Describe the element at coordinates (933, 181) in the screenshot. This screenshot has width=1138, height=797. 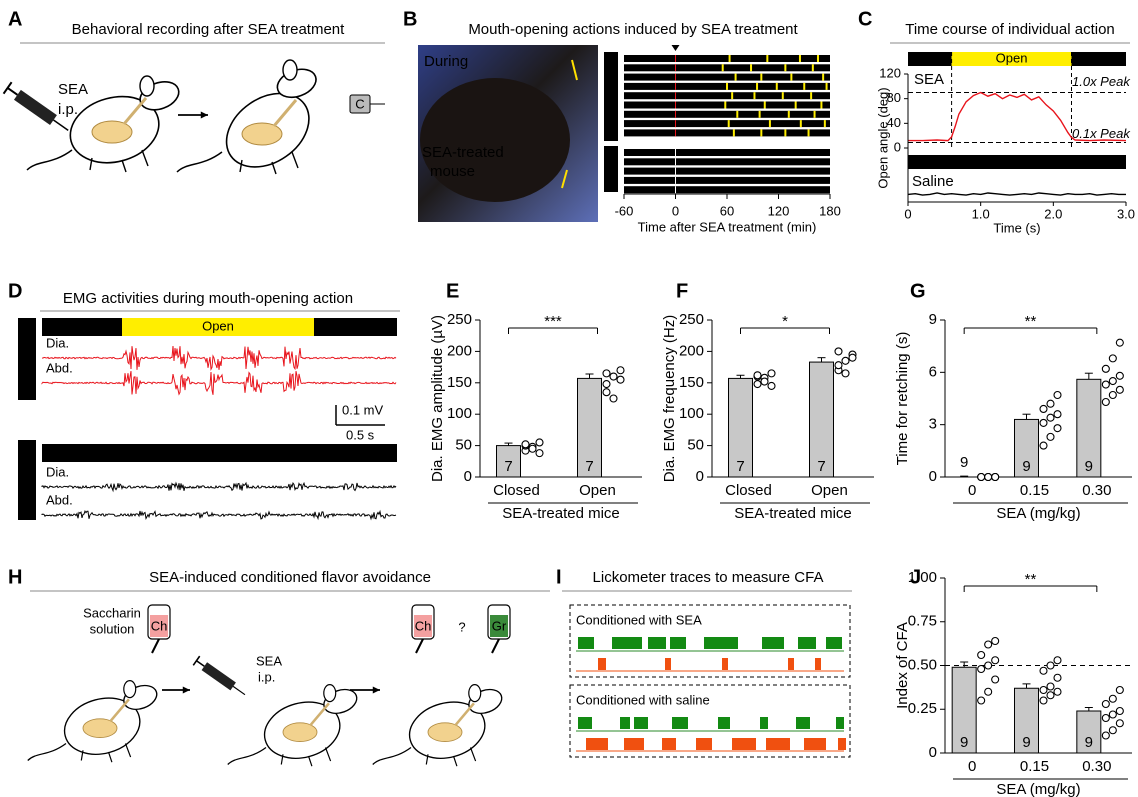
I see `series-label: Saline` at that location.